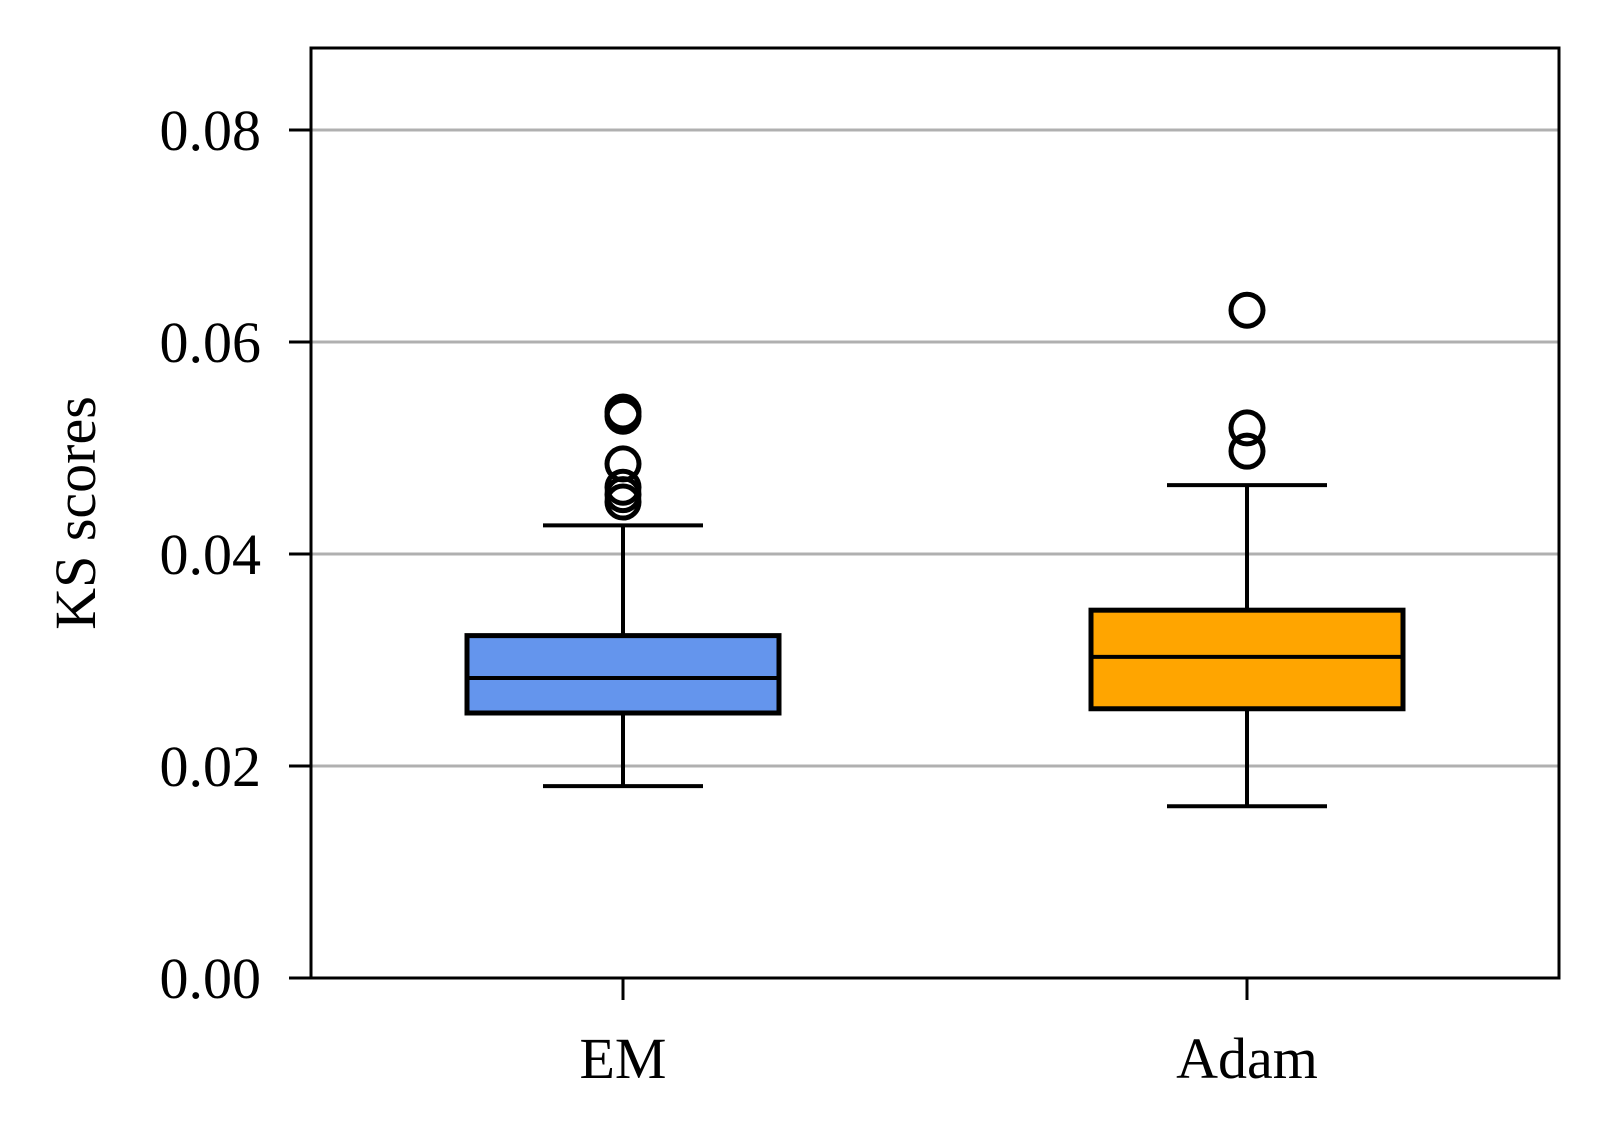 The height and width of the screenshot is (1139, 1601). What do you see at coordinates (75, 513) in the screenshot?
I see `y-axis-title: KS scores` at bounding box center [75, 513].